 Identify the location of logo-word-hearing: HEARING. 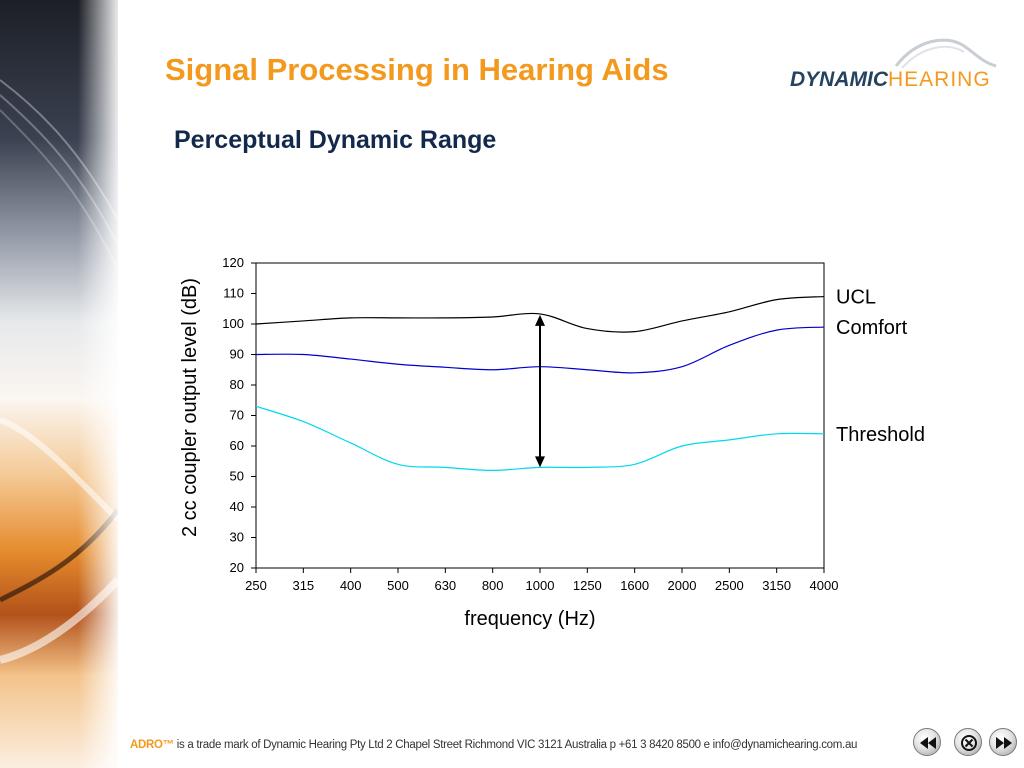
(939, 79).